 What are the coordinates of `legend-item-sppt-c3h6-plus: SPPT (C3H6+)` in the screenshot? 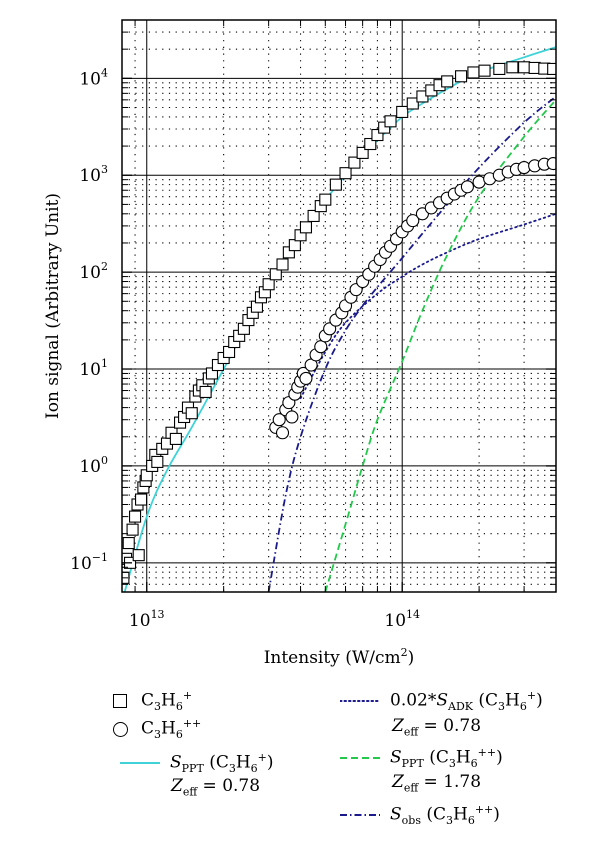 It's located at (197, 763).